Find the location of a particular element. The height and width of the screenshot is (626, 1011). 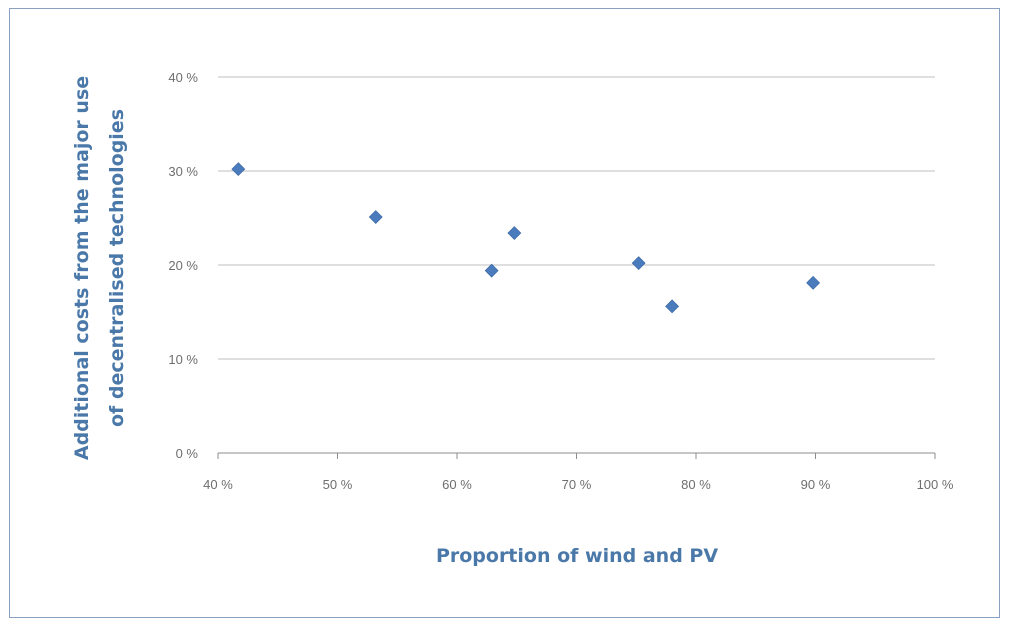

x-tick-labels: 40 % 50 % 60 % 70 % 80 % 90 % 100 % is located at coordinates (578, 484).